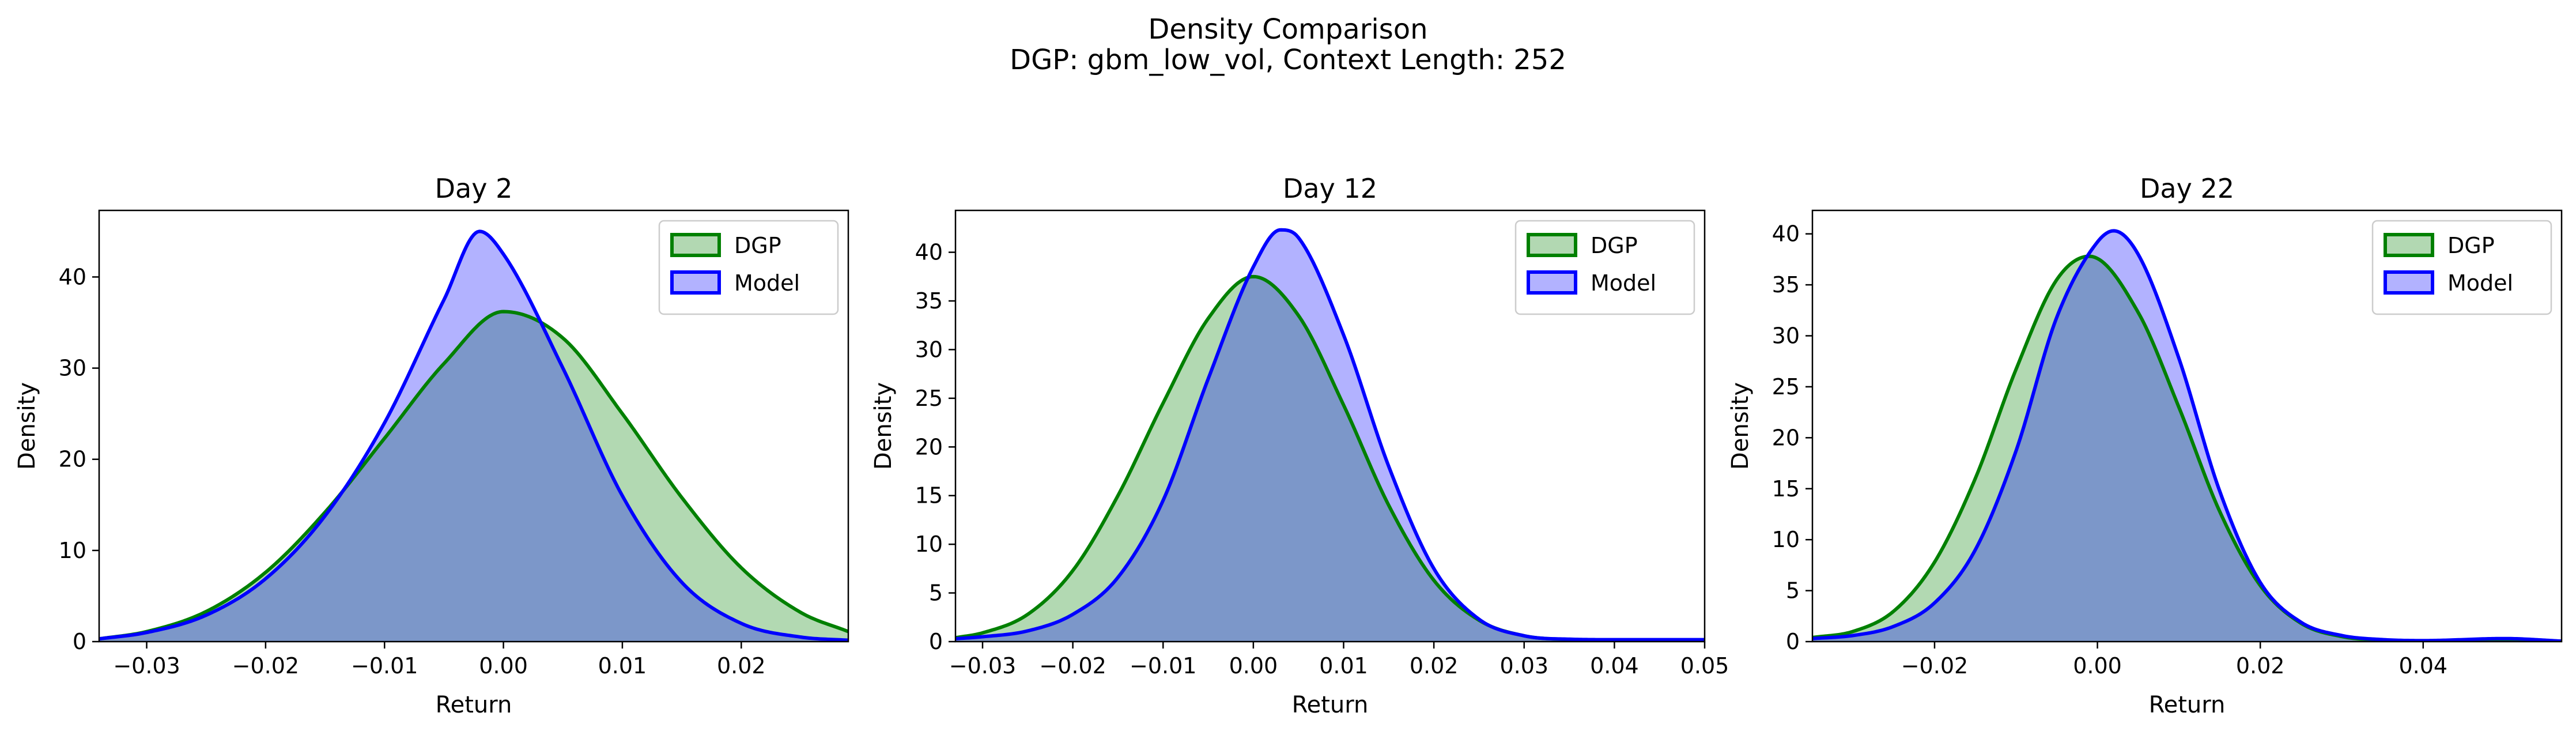  I want to click on panel-title: Day 12, so click(1330, 188).